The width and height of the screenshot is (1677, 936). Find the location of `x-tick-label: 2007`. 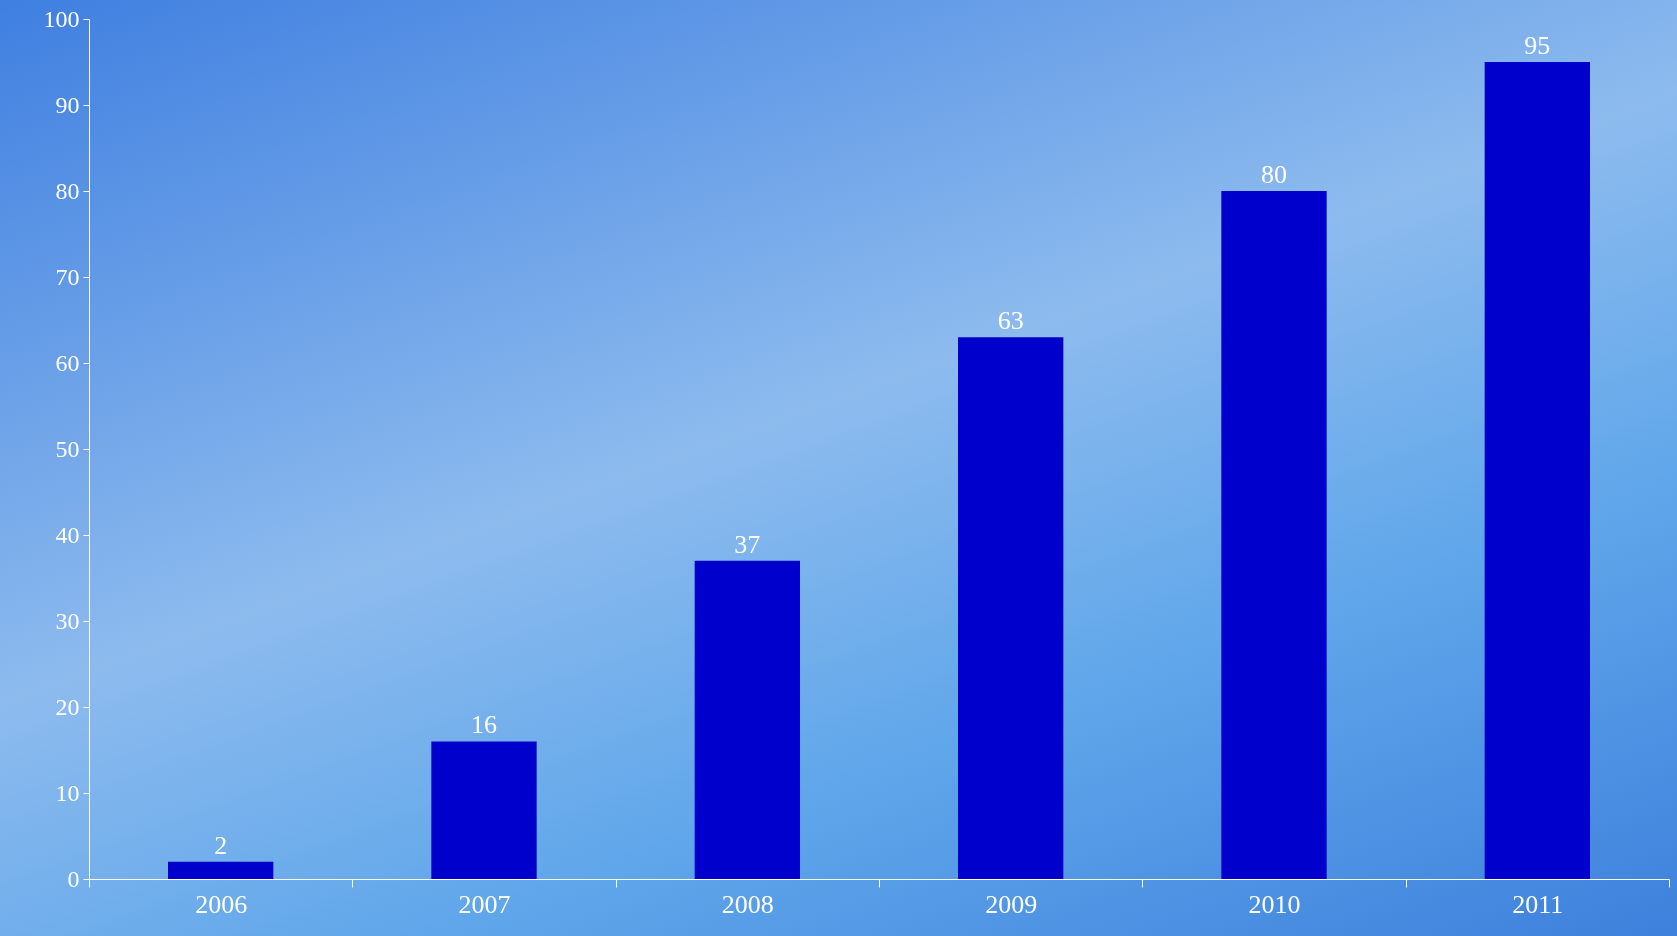

x-tick-label: 2007 is located at coordinates (484, 904).